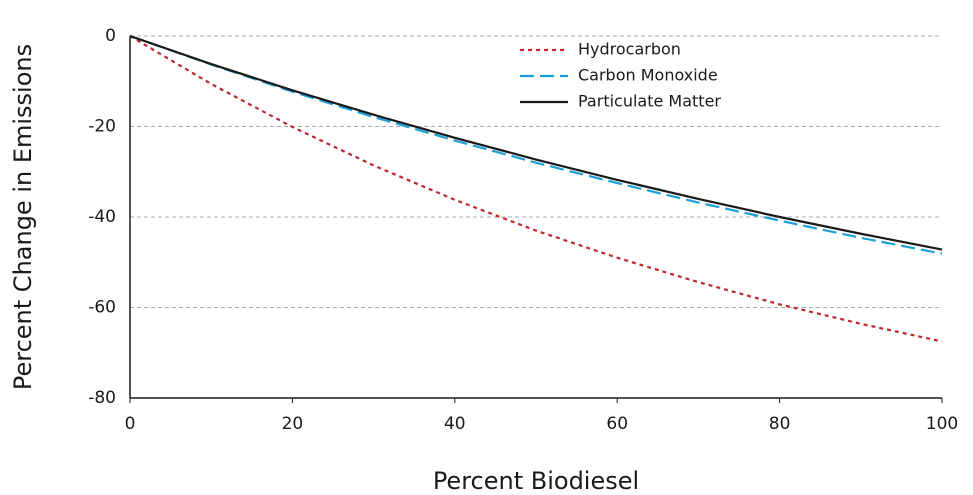 The image size is (973, 495). I want to click on x-tick-label: 60, so click(617, 424).